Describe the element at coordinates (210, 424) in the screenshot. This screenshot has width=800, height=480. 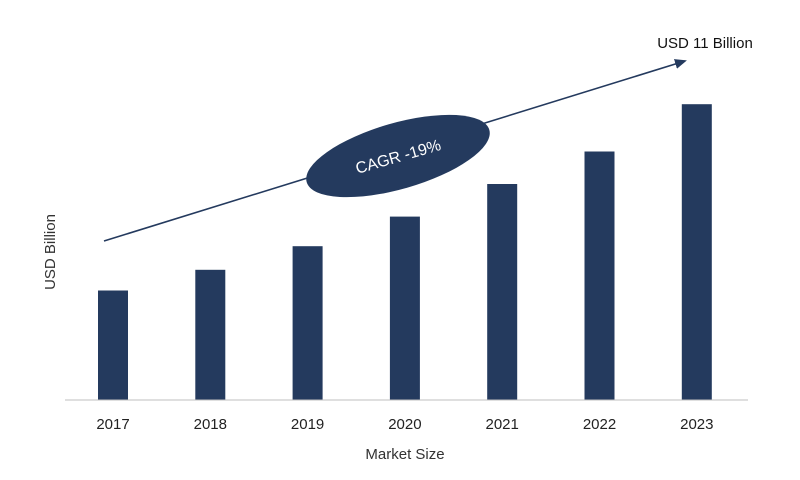
I see `x-tick-label-2018: 2018` at that location.